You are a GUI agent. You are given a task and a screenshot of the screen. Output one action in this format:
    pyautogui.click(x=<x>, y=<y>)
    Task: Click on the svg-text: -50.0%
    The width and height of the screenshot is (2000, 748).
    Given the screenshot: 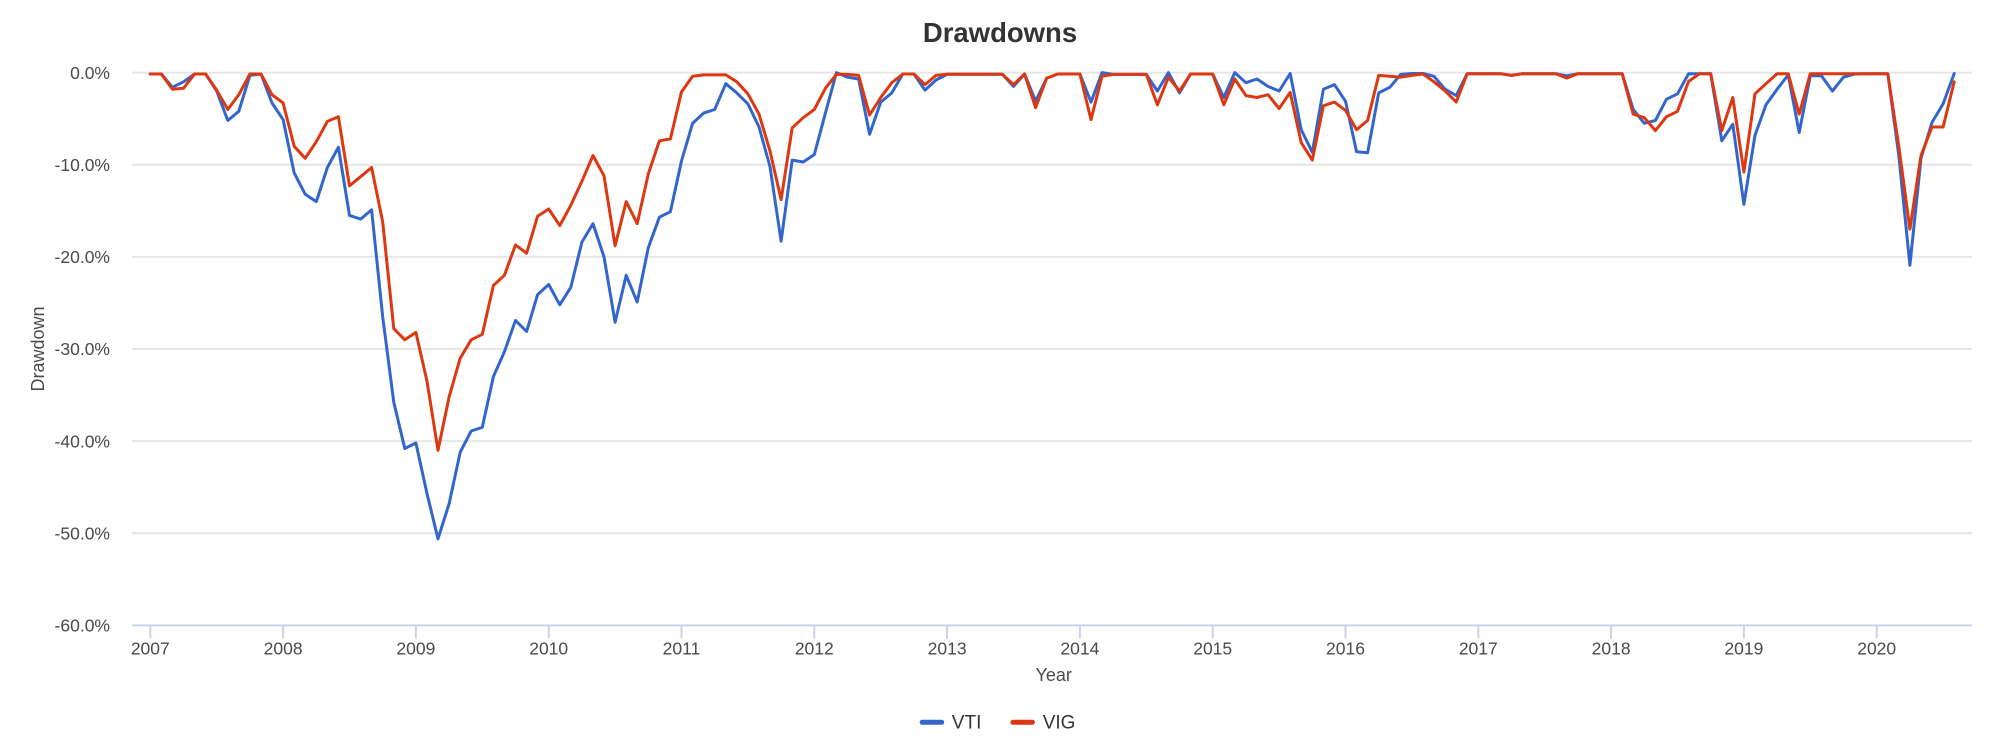 What is the action you would take?
    pyautogui.click(x=82, y=534)
    